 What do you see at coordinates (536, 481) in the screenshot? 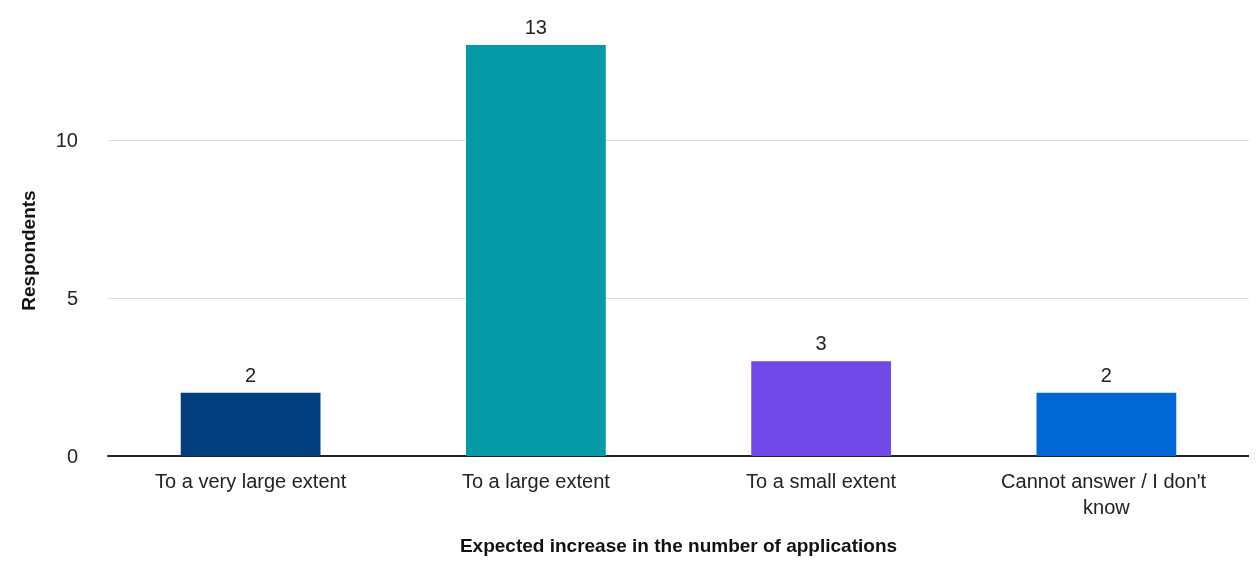
I see `x-tick-label: To a large extent` at bounding box center [536, 481].